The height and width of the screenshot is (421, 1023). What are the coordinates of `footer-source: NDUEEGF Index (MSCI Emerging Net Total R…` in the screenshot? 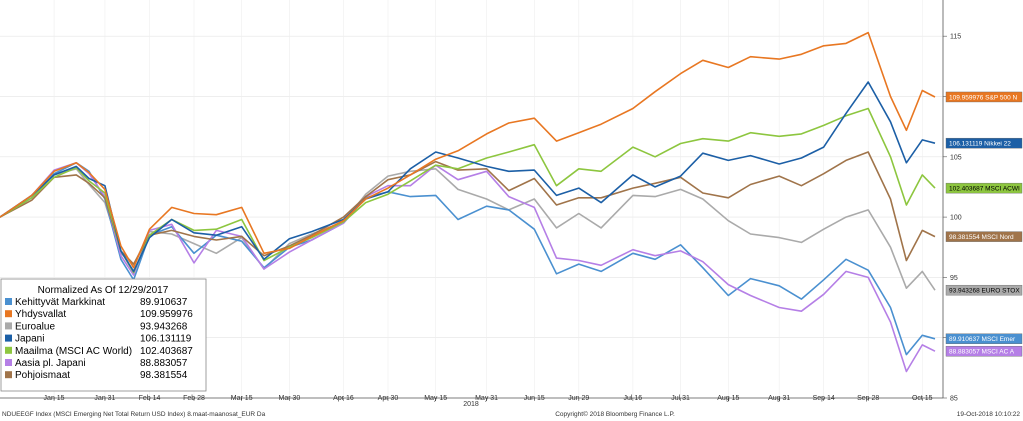 It's located at (134, 414).